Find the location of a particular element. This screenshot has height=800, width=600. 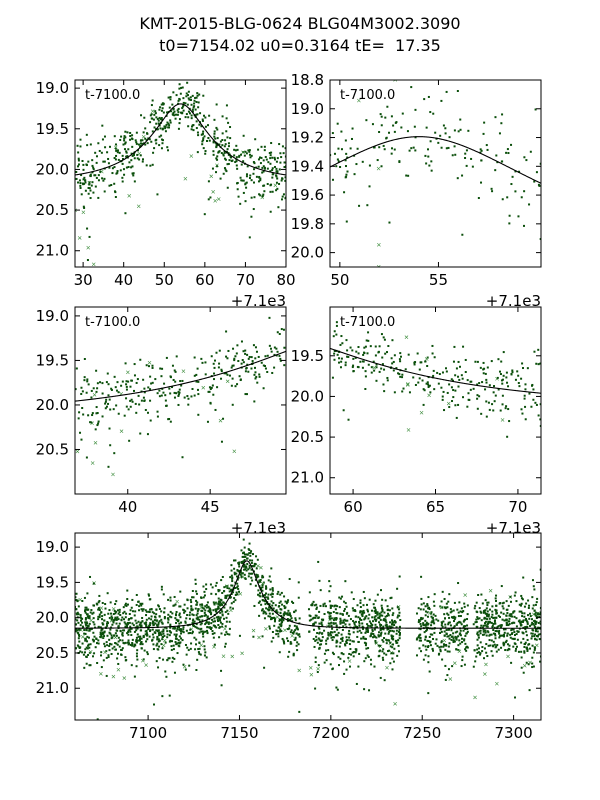

plot-frame is located at coordinates (435, 173).